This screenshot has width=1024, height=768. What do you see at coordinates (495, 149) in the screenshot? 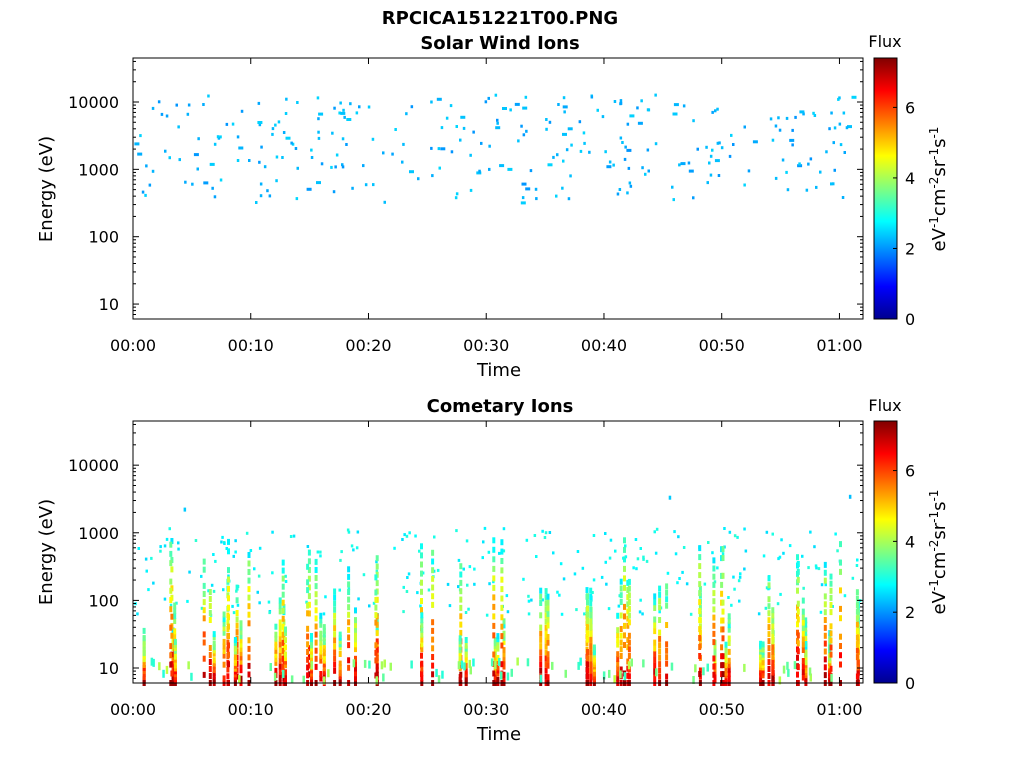
I see `plot-area-solar-wind` at bounding box center [495, 149].